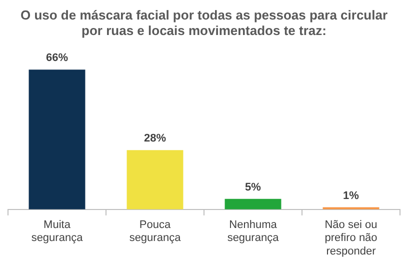 The image size is (414, 263). What do you see at coordinates (351, 196) in the screenshot?
I see `data-label: 1%` at bounding box center [351, 196].